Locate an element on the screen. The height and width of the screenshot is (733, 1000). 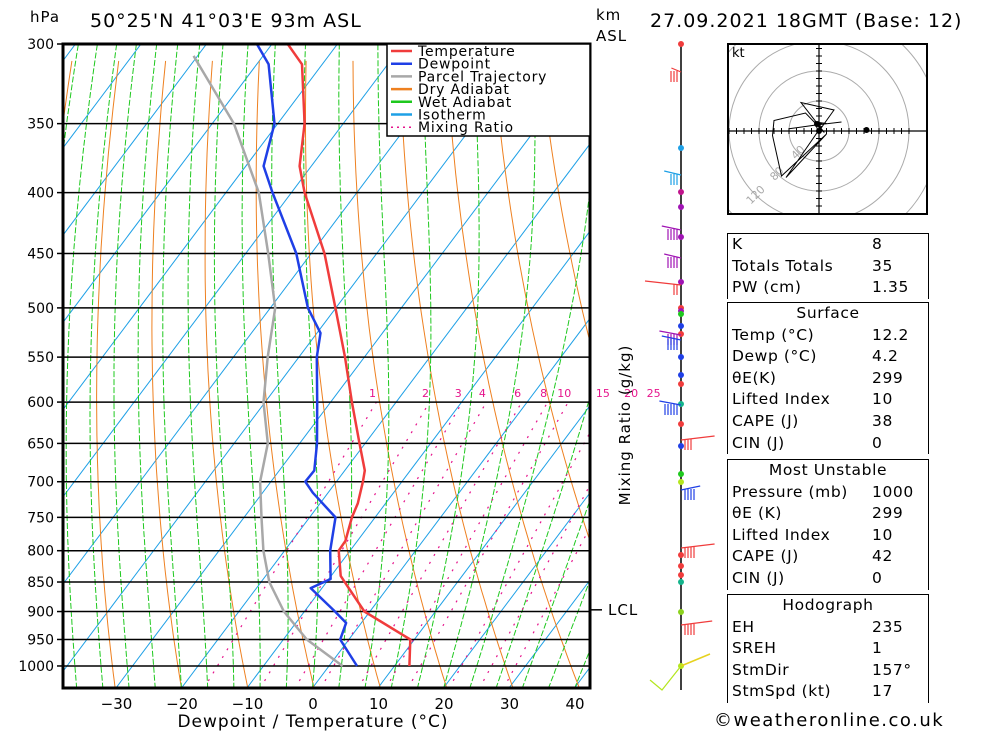
mixing-ratio-label: 2 is located at coordinates (425, 393).